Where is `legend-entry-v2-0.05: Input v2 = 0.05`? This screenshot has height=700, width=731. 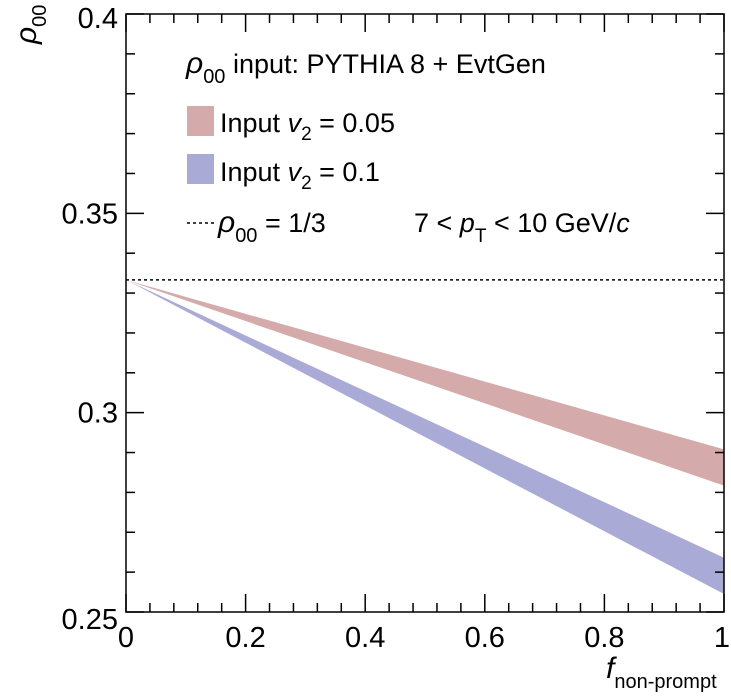 legend-entry-v2-0.05: Input v2 = 0.05 is located at coordinates (307, 126).